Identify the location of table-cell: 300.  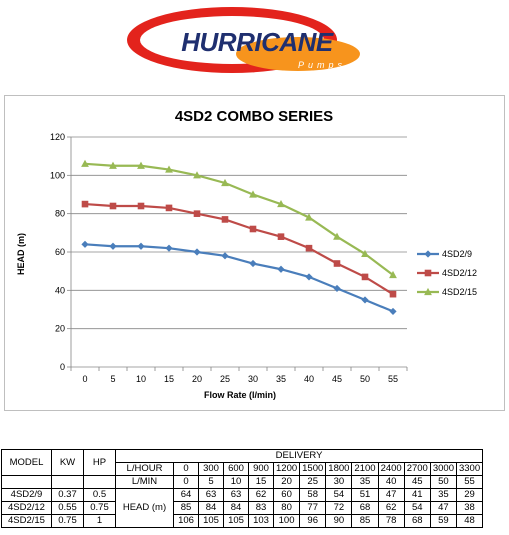
(211, 469).